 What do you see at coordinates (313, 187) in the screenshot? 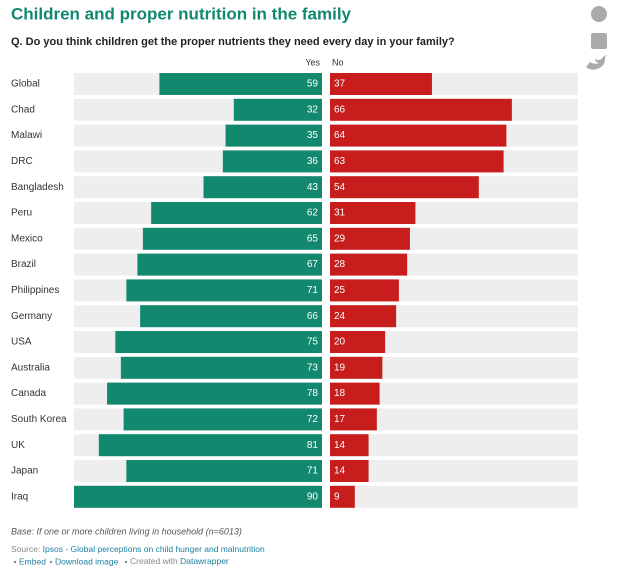
I see `value-label: 43` at bounding box center [313, 187].